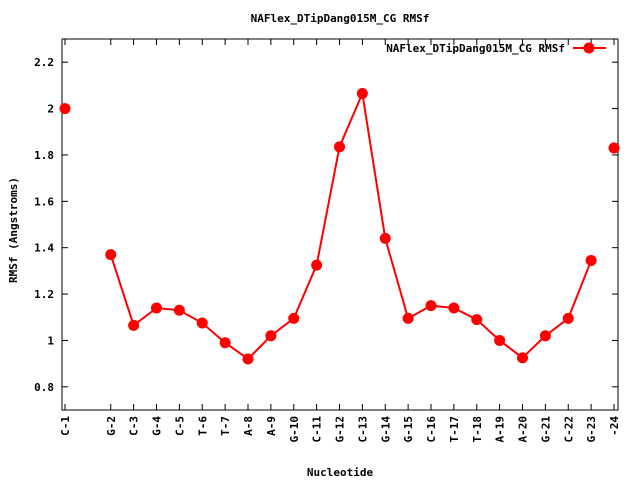 This screenshot has width=640, height=480. I want to click on legend-label: NAFlex_DTipDang015M_CG RMSf, so click(475, 48).